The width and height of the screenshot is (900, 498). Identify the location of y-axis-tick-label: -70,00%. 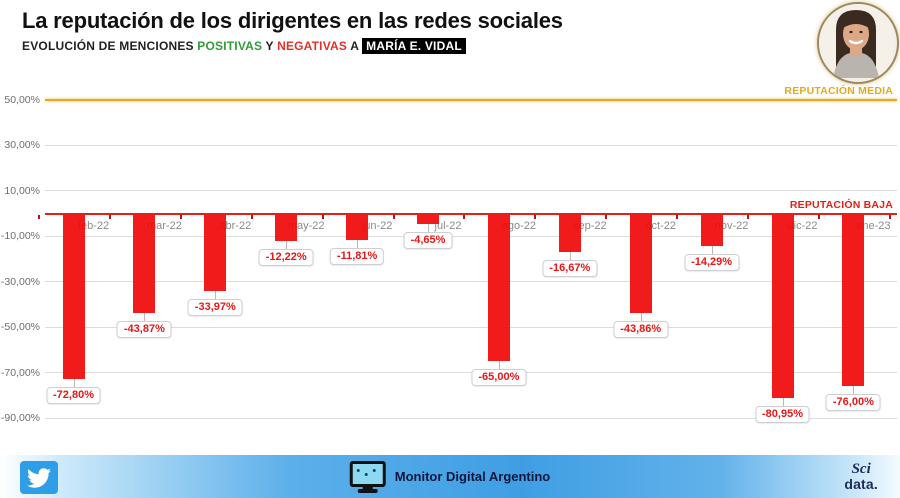
(20, 372).